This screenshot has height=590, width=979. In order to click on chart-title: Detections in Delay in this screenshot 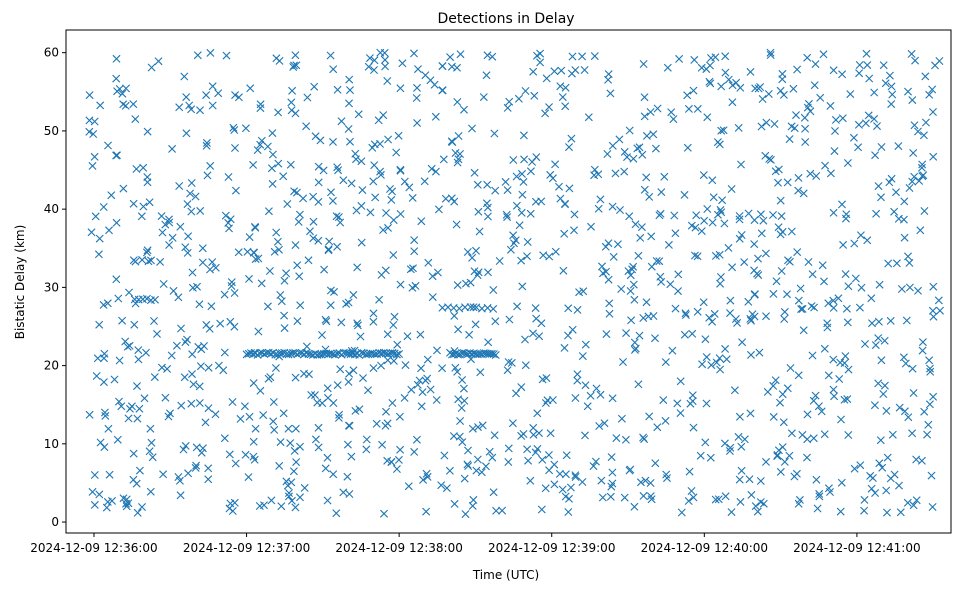, I will do `click(505, 19)`.